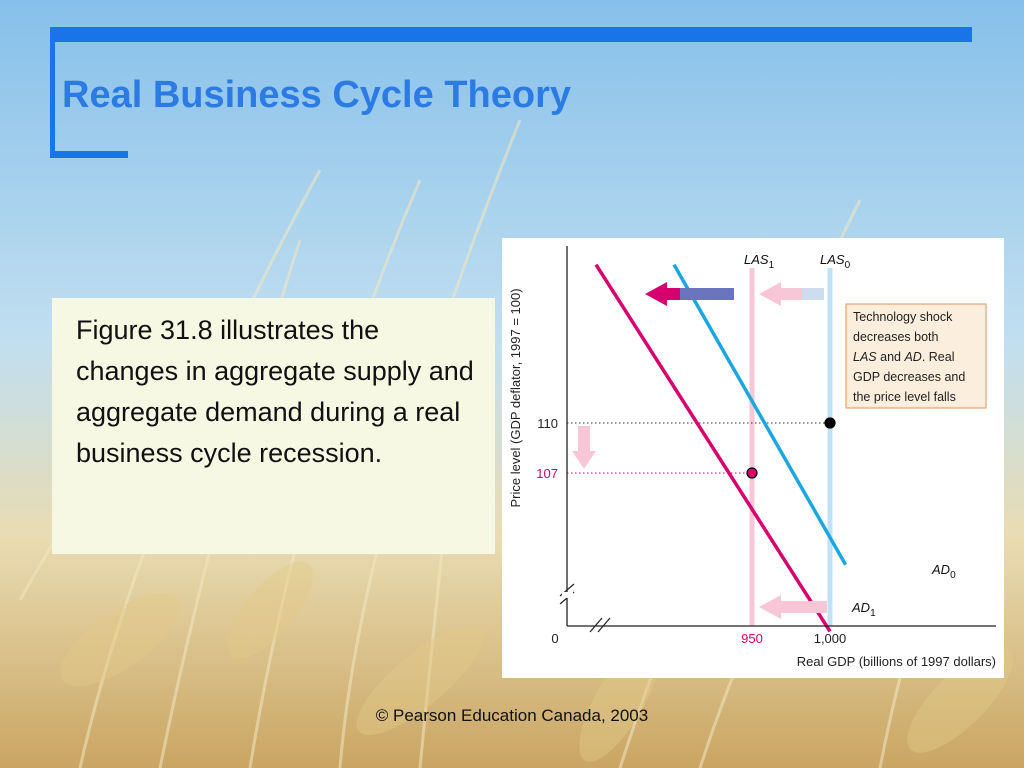 This screenshot has height=768, width=1024. What do you see at coordinates (584, 447) in the screenshot?
I see `arrow-price-fall` at bounding box center [584, 447].